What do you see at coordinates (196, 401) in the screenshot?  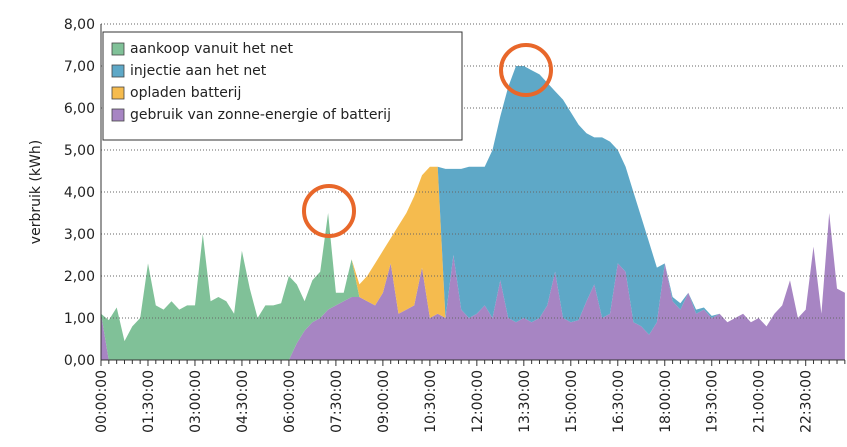 I see `x-tick-label: 03:00:00` at bounding box center [196, 401].